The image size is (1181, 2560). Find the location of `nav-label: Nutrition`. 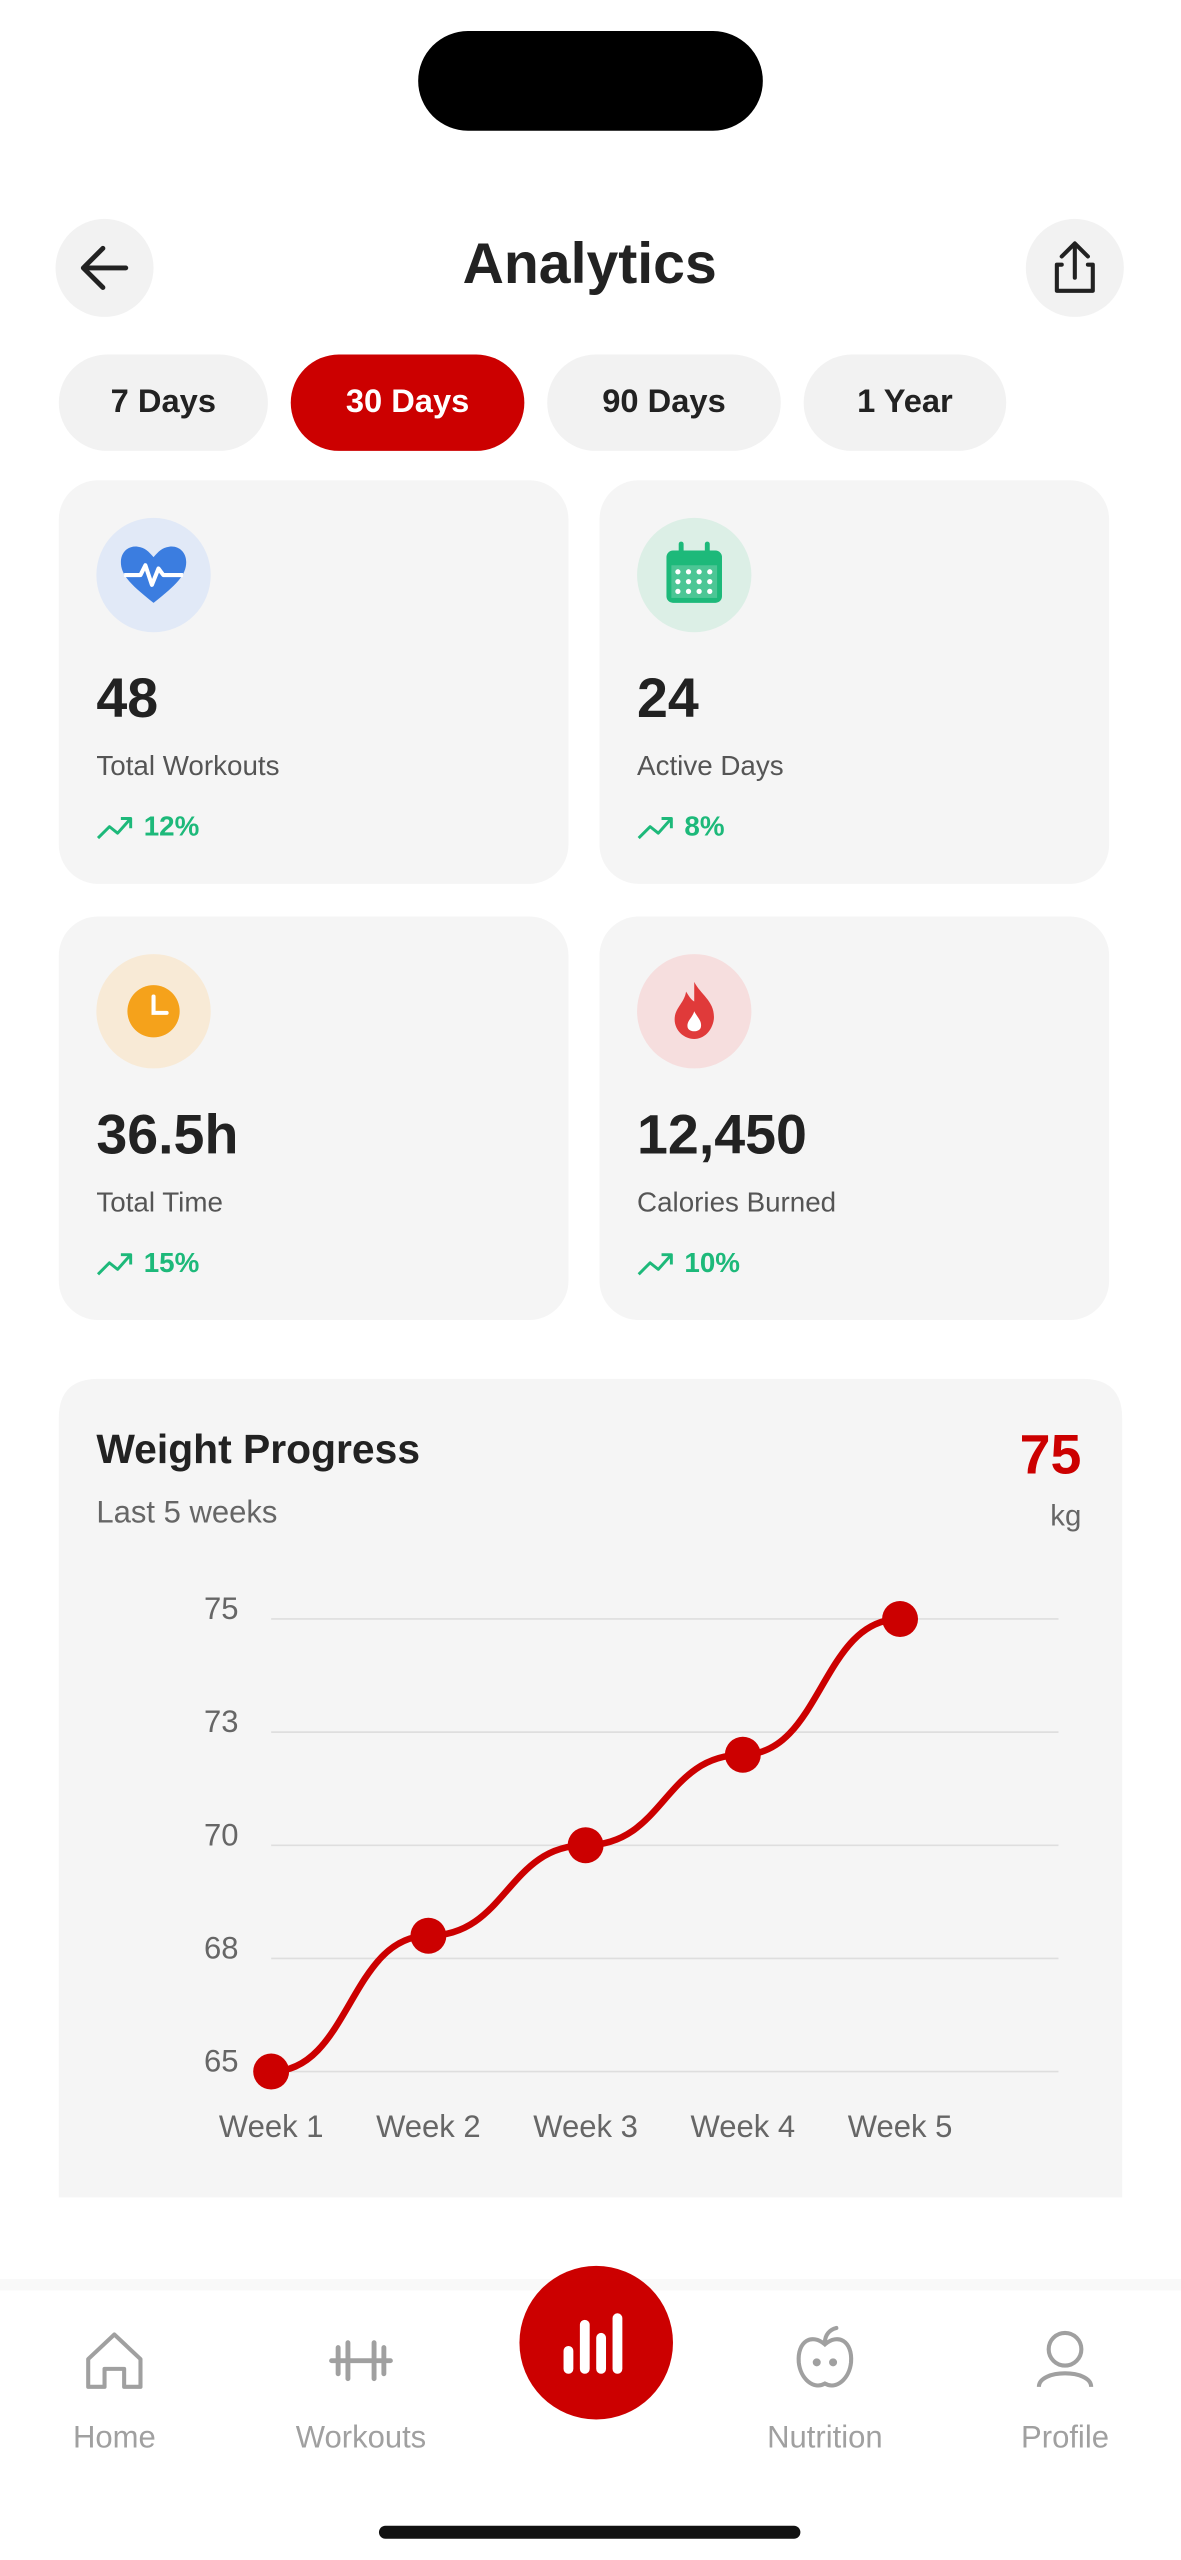

nav-label: Nutrition is located at coordinates (824, 2436).